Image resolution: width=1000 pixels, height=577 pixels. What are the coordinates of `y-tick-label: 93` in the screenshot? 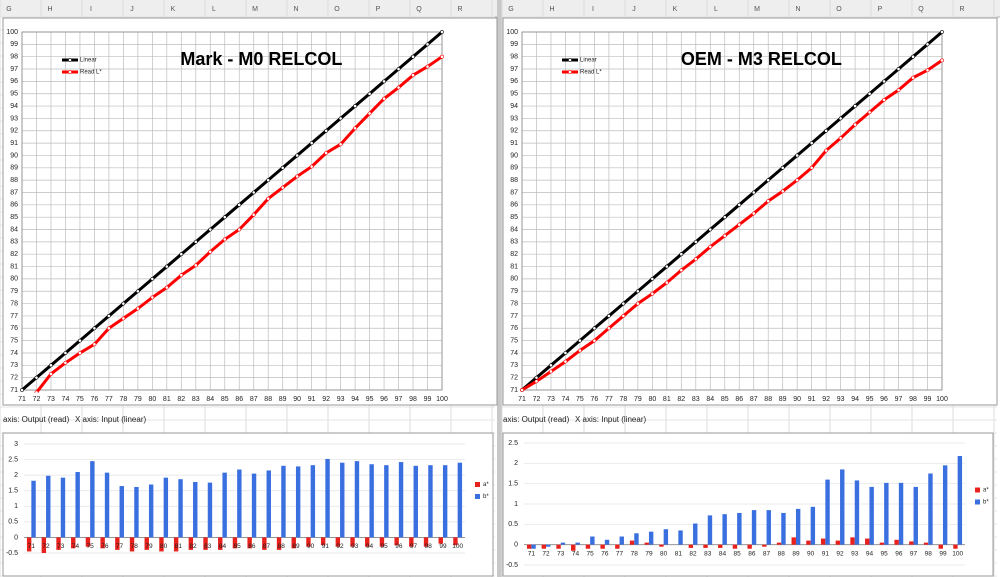 It's located at (514, 118).